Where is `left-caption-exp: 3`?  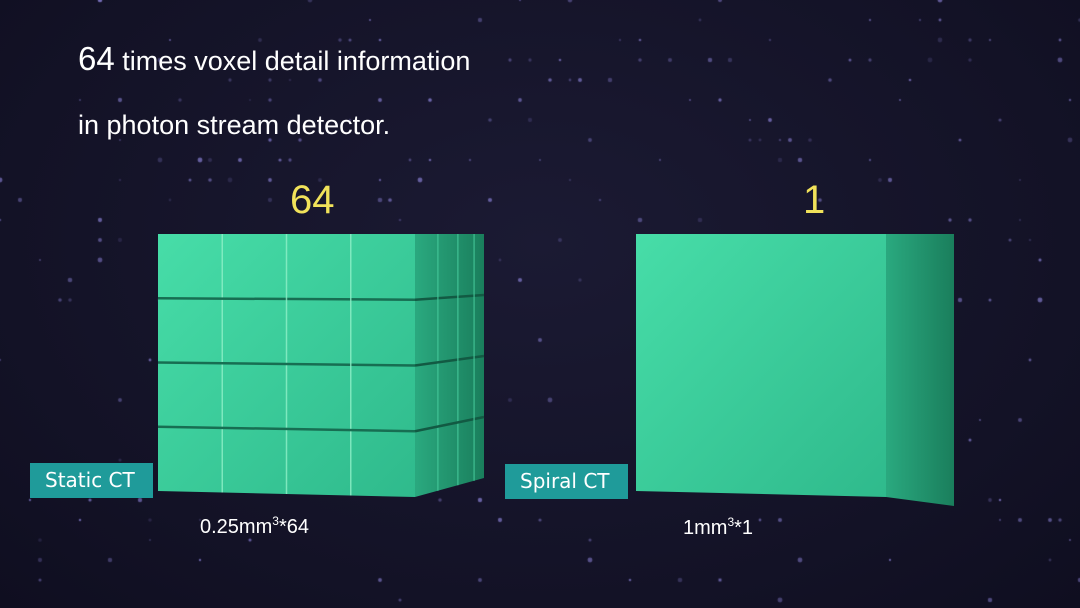 left-caption-exp: 3 is located at coordinates (275, 521).